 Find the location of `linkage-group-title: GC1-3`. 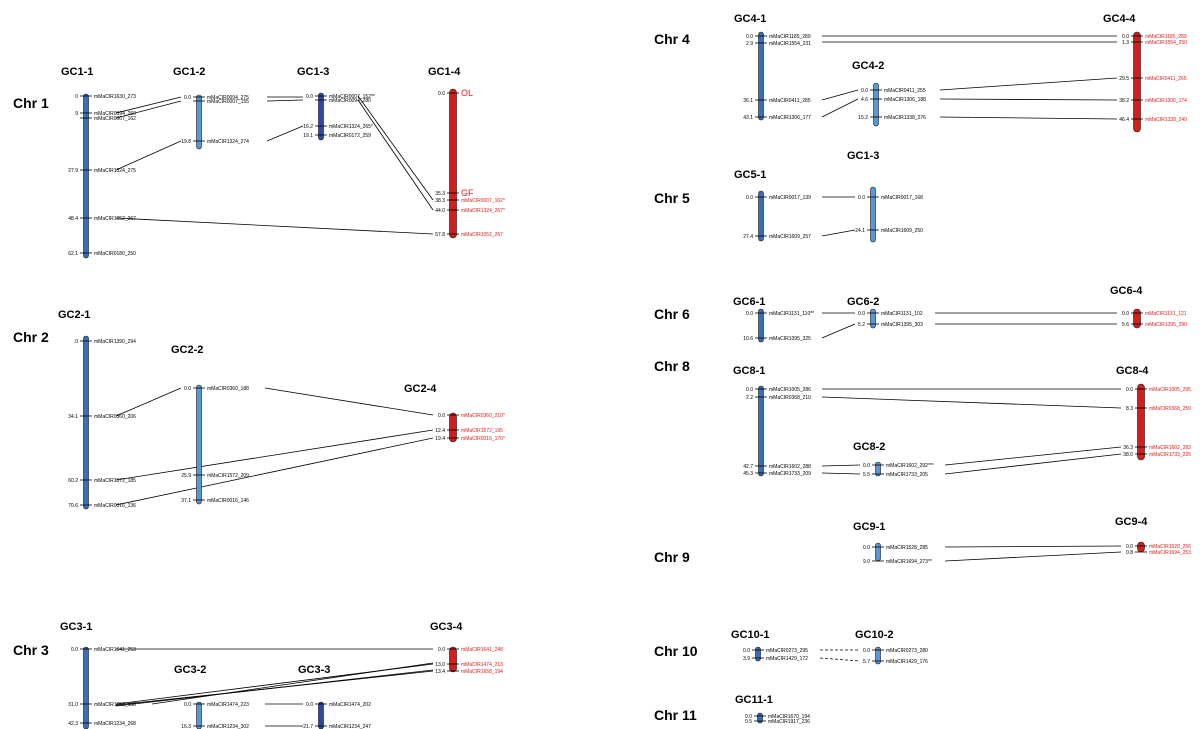

linkage-group-title: GC1-3 is located at coordinates (863, 156).